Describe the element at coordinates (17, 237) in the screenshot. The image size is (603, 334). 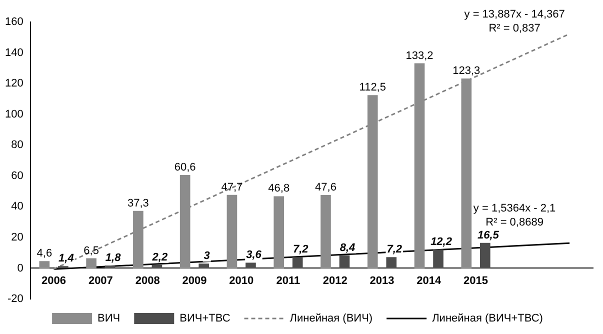
I see `y-tick-label: 20` at that location.